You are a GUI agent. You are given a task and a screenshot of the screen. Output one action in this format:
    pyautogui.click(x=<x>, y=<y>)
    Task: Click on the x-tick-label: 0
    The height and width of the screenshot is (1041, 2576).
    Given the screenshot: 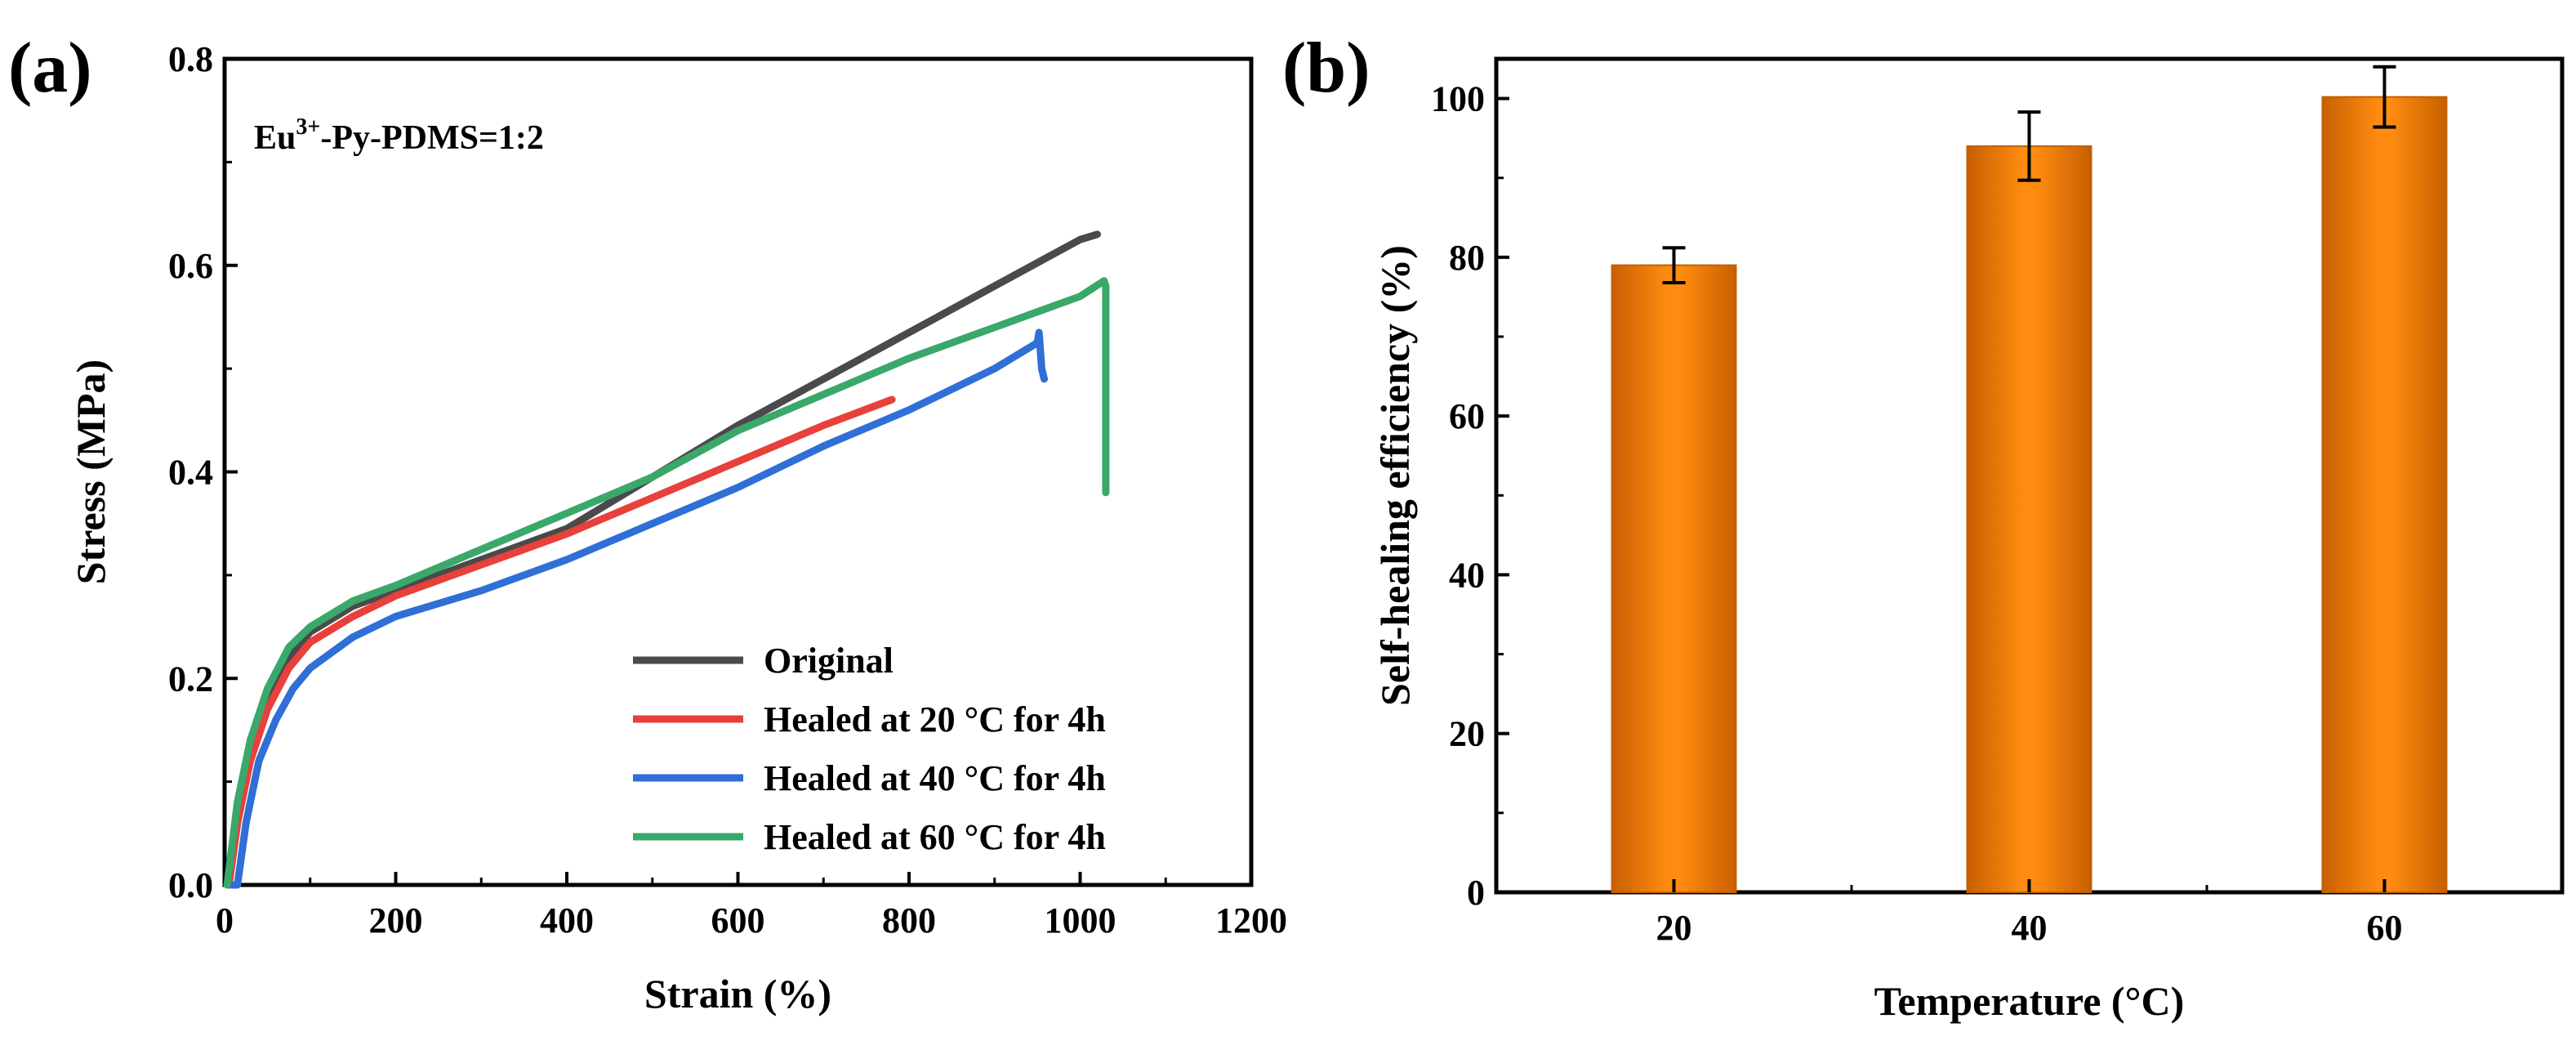 What is the action you would take?
    pyautogui.click(x=225, y=920)
    